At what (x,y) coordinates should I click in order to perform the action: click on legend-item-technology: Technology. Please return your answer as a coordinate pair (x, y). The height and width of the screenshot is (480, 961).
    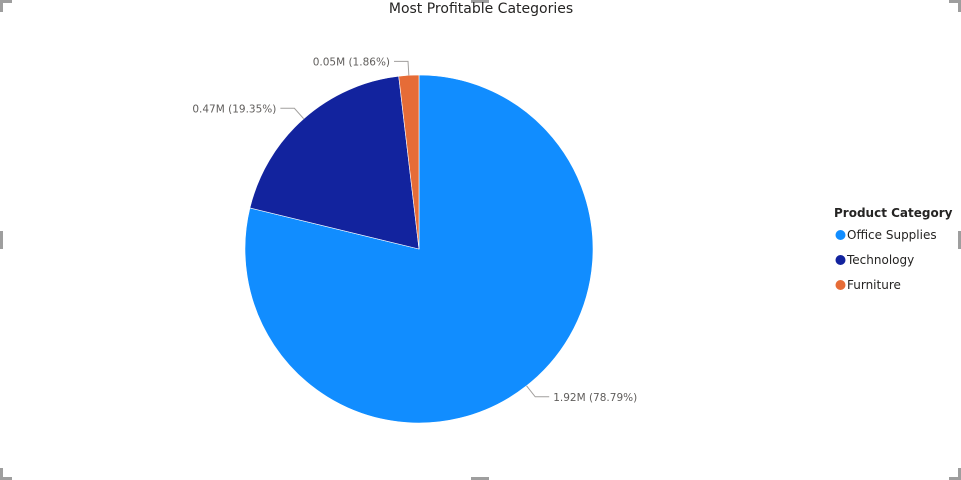
    Looking at the image, I should click on (875, 260).